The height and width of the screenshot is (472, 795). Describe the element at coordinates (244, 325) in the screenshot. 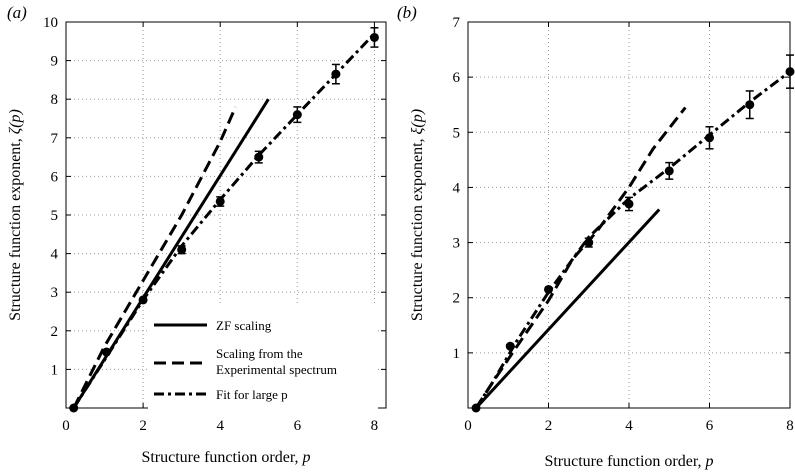

I see `legend-label: ZF scaling` at that location.